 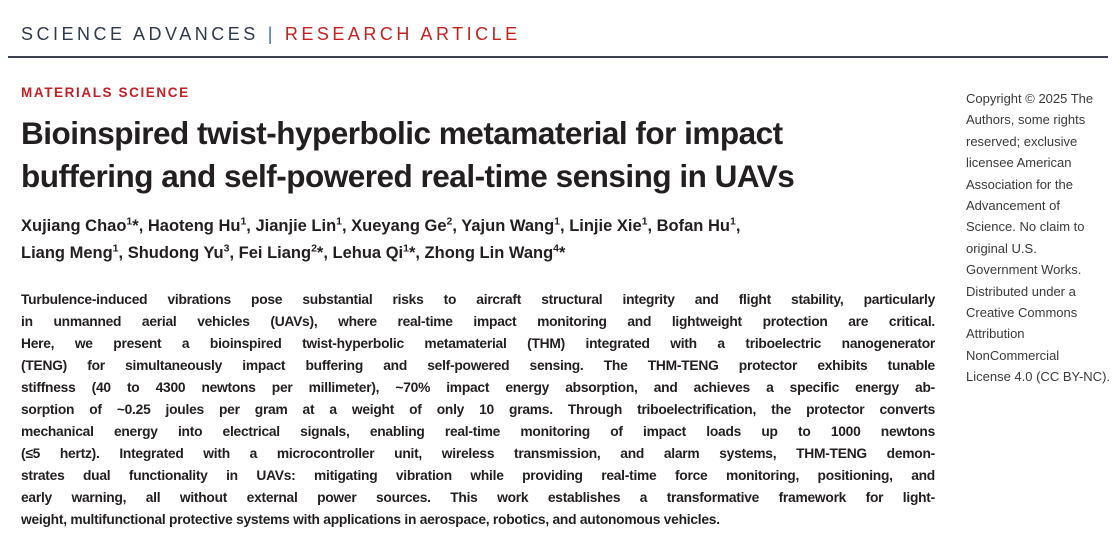 What do you see at coordinates (511, 225) in the screenshot?
I see `author-name: Yajun Wang1` at bounding box center [511, 225].